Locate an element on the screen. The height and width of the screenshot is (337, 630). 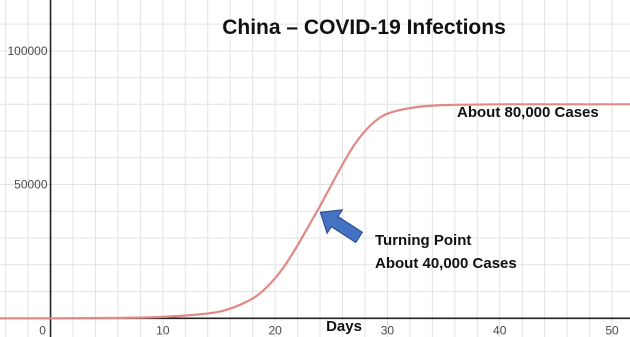
x-axis-title: Days is located at coordinates (344, 326).